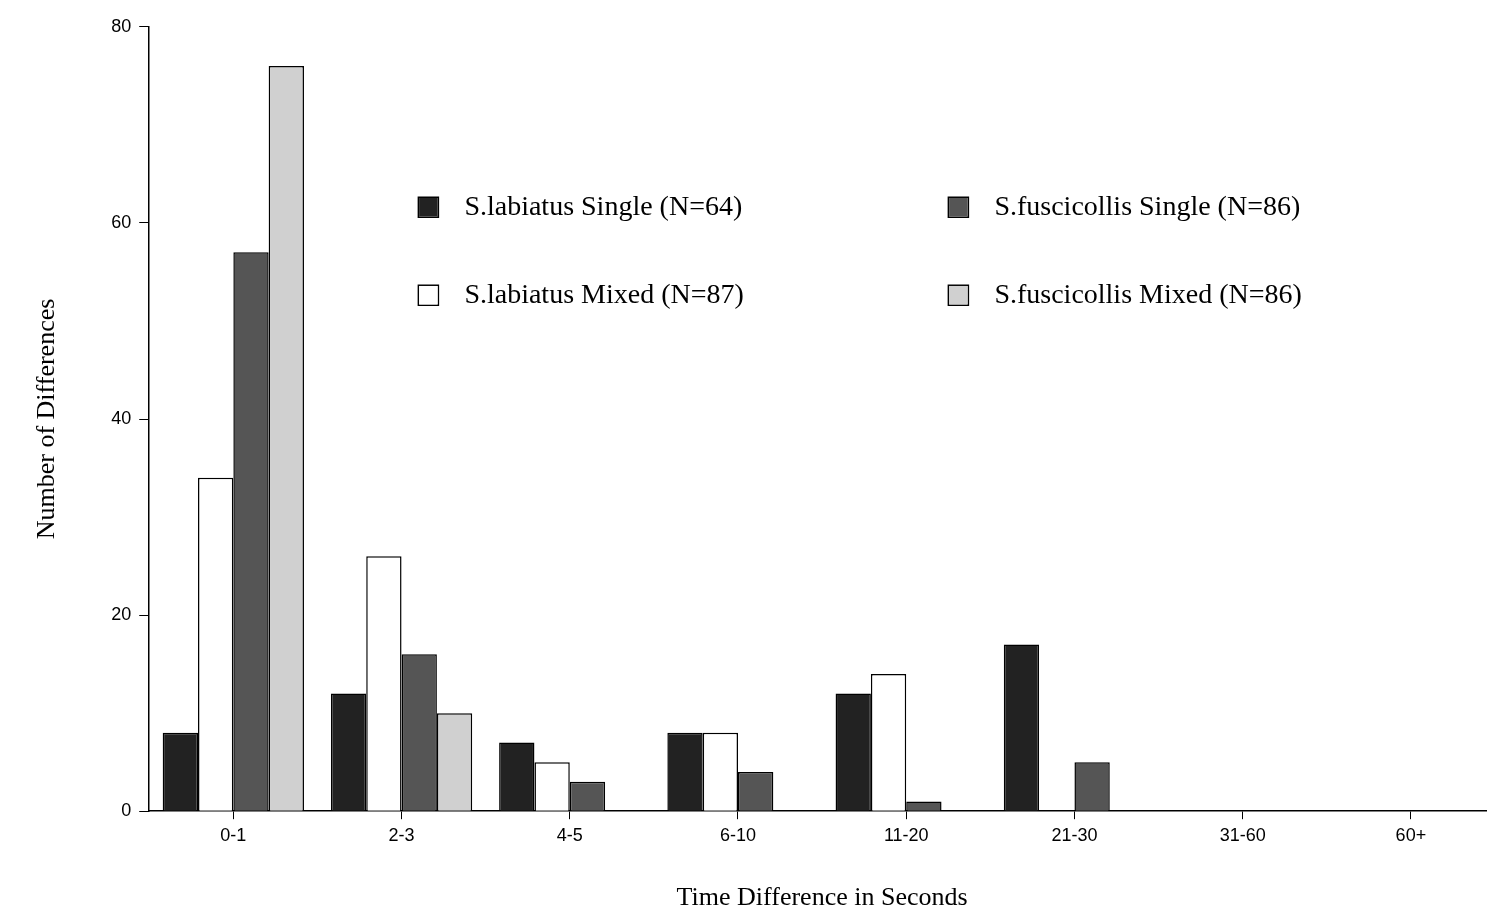 This screenshot has width=1487, height=920. I want to click on x-tick-label: 11-20, so click(906, 834).